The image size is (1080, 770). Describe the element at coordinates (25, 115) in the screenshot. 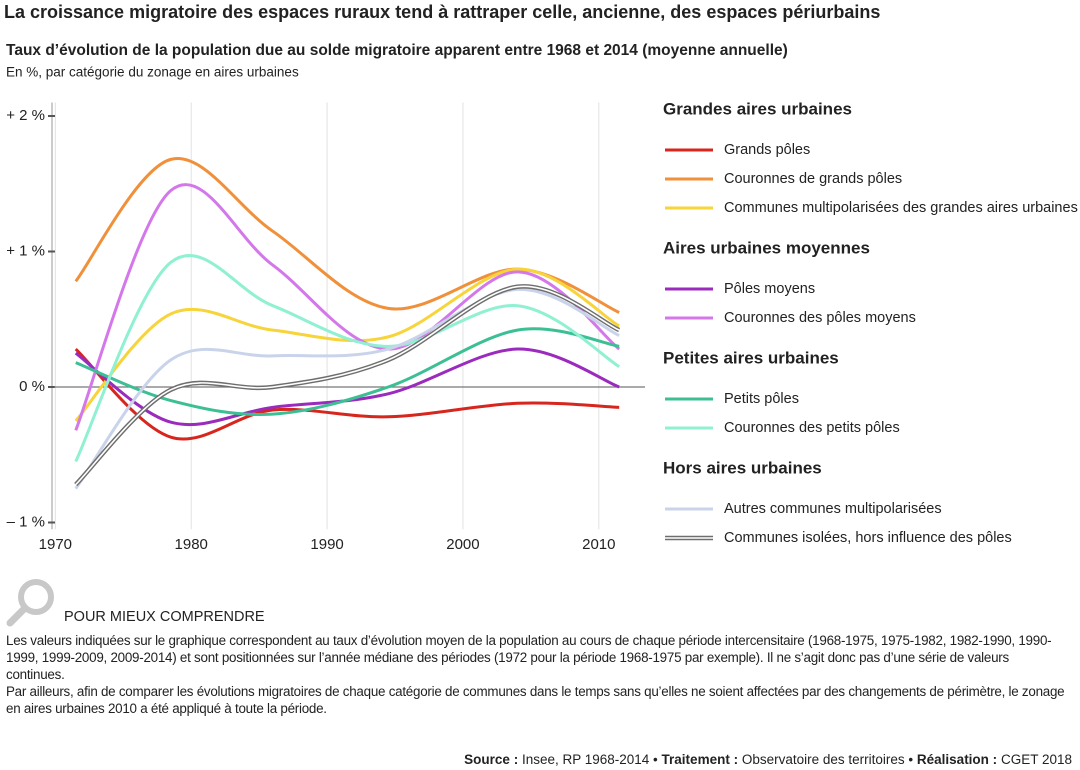

I see `y-tick-label: + 2 %` at that location.